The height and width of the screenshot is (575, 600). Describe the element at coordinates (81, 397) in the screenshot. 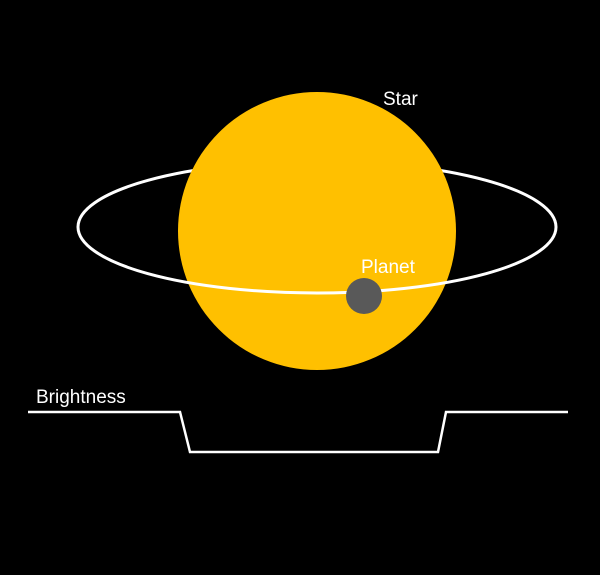

I see `brightness-label: Brightness` at that location.